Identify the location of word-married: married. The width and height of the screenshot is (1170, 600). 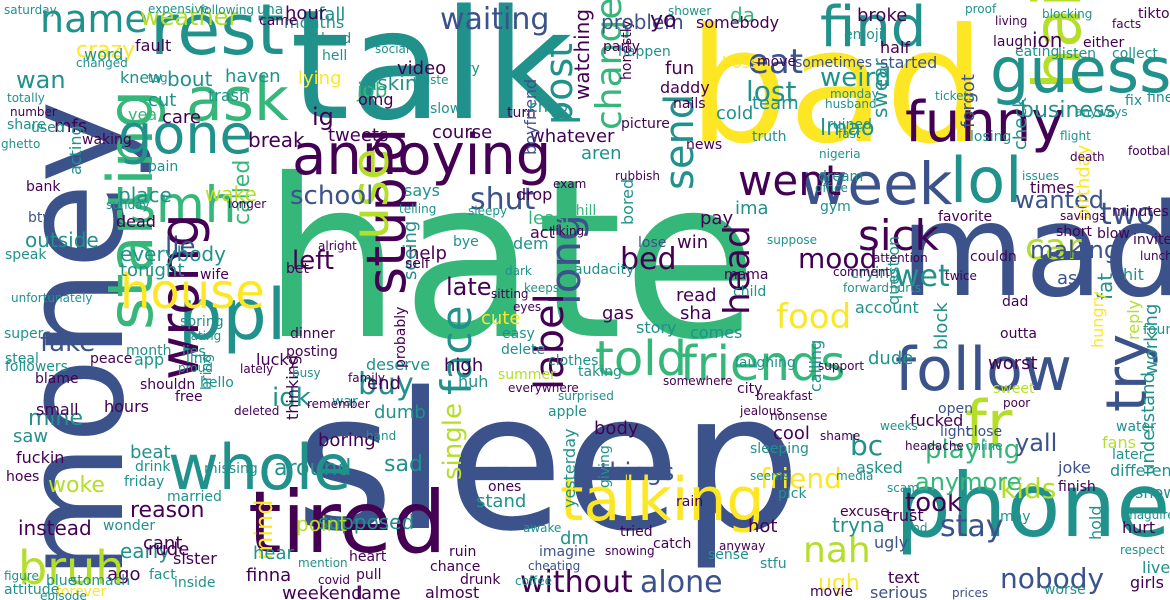
(194, 497).